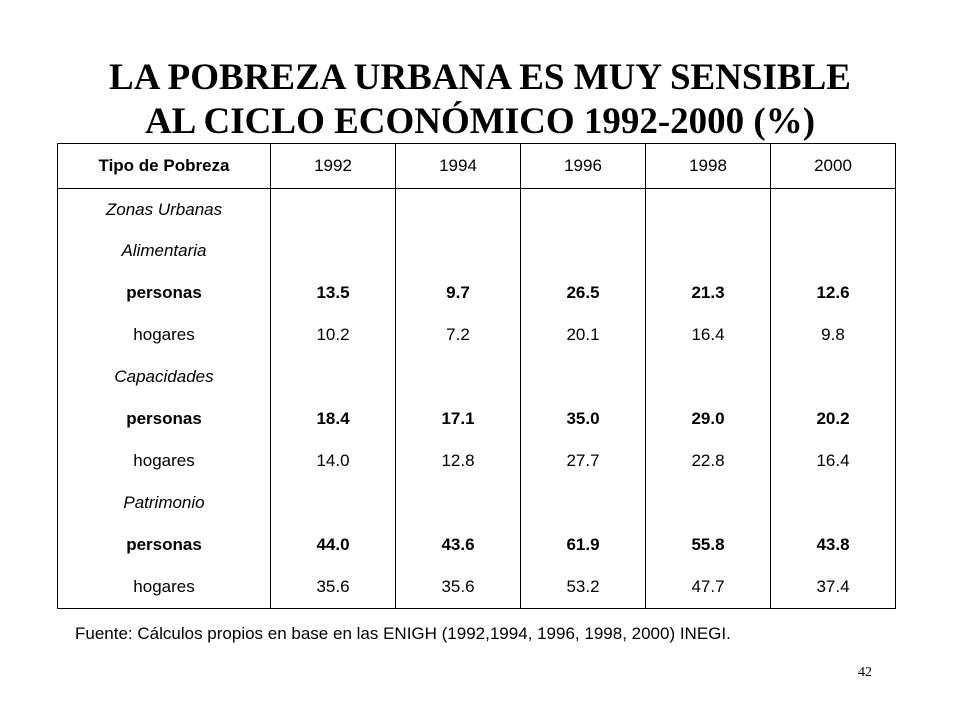 This screenshot has height=720, width=960. I want to click on table-cell: 55.8, so click(708, 545).